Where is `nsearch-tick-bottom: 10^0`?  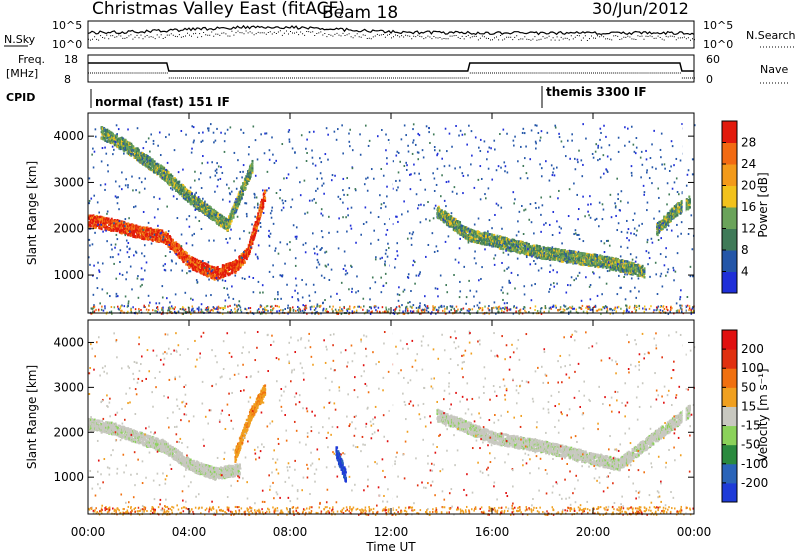
nsearch-tick-bottom: 10^0 is located at coordinates (718, 44).